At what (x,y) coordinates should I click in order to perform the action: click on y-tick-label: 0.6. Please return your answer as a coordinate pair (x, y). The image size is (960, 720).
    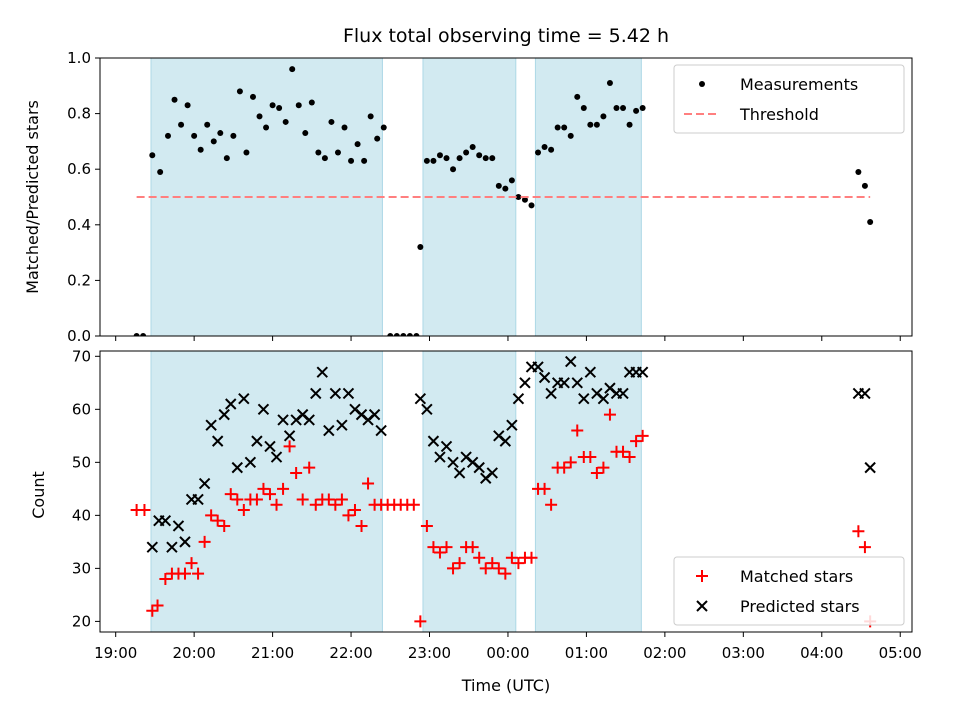
    Looking at the image, I should click on (79, 169).